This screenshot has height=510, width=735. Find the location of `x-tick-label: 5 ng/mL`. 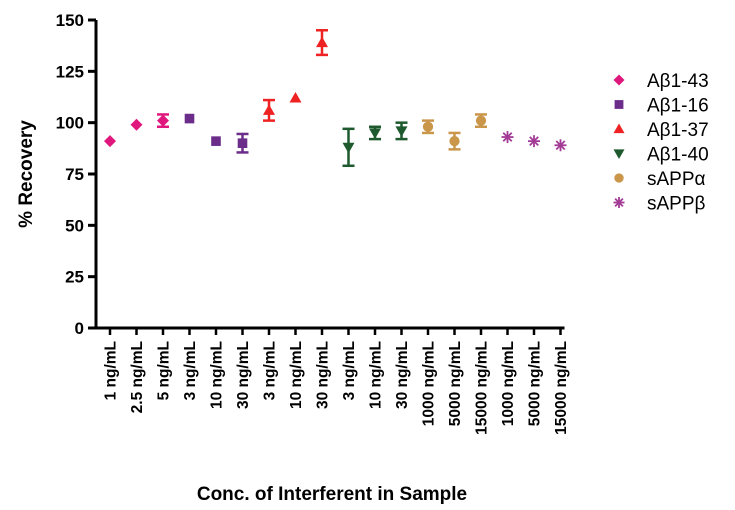

x-tick-label: 5 ng/mL is located at coordinates (164, 370).